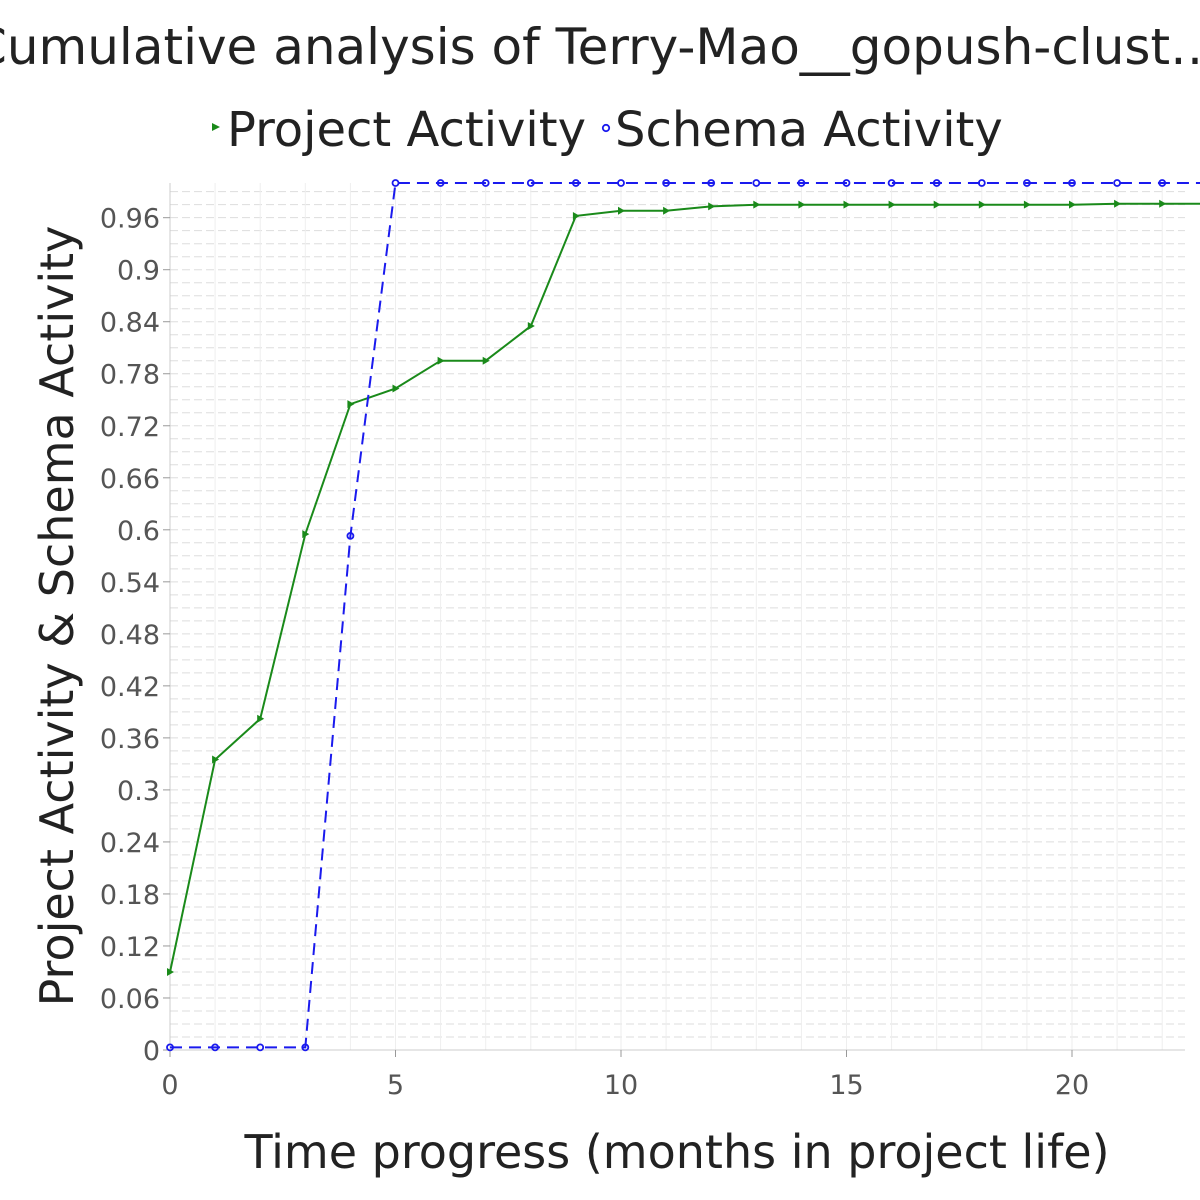  I want to click on y-tick-label: 0, so click(151, 1051).